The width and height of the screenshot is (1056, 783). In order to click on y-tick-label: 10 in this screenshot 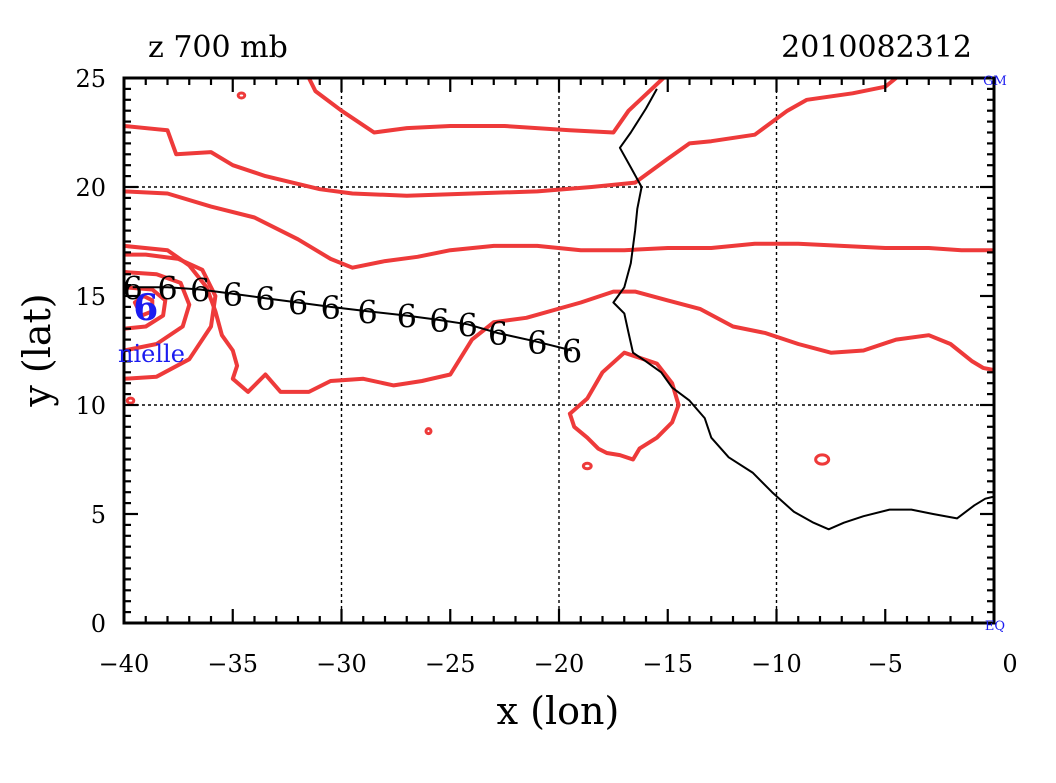, I will do `click(90, 406)`.